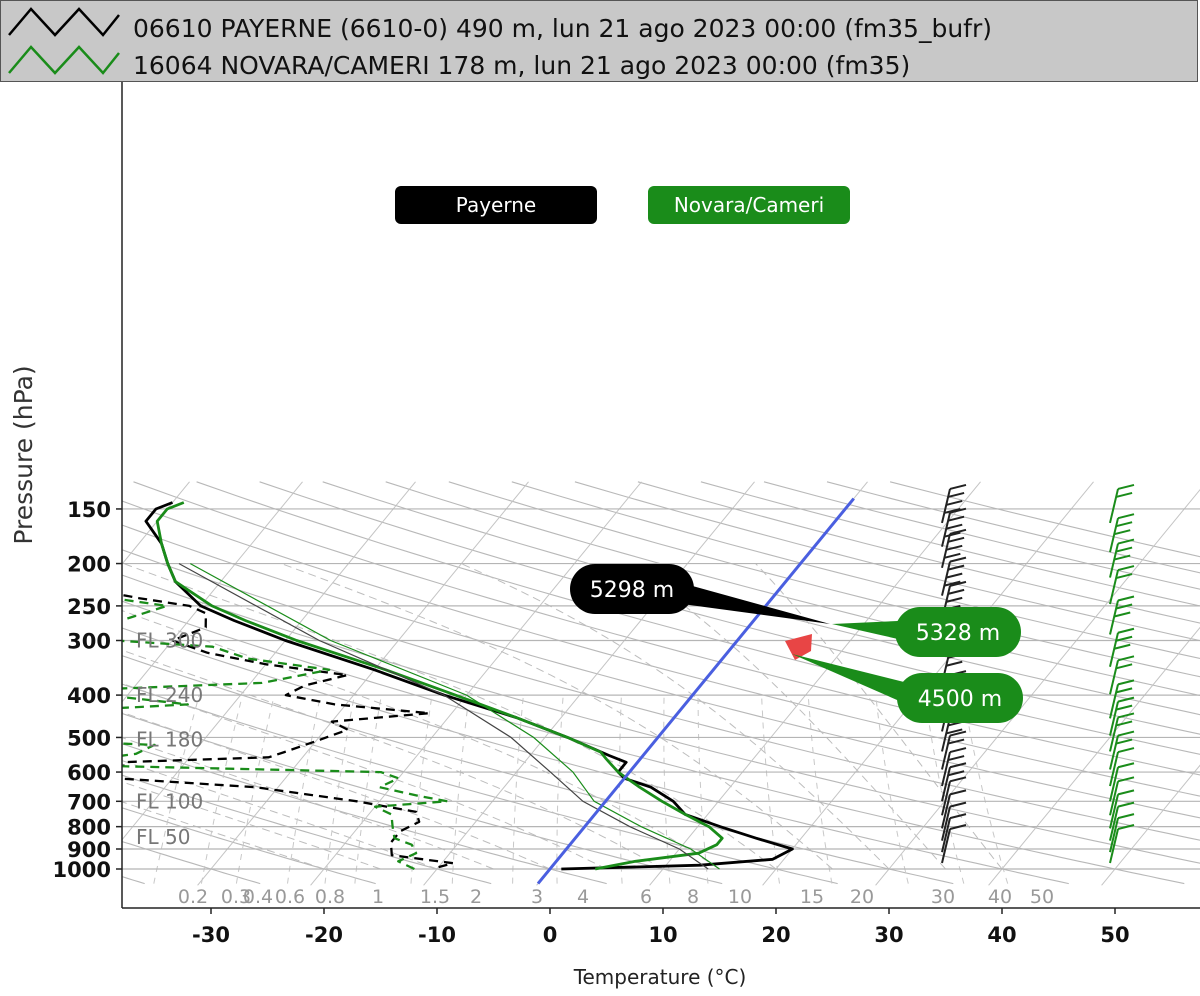  I want to click on x-axis-title: Temperature (°C), so click(660, 977).